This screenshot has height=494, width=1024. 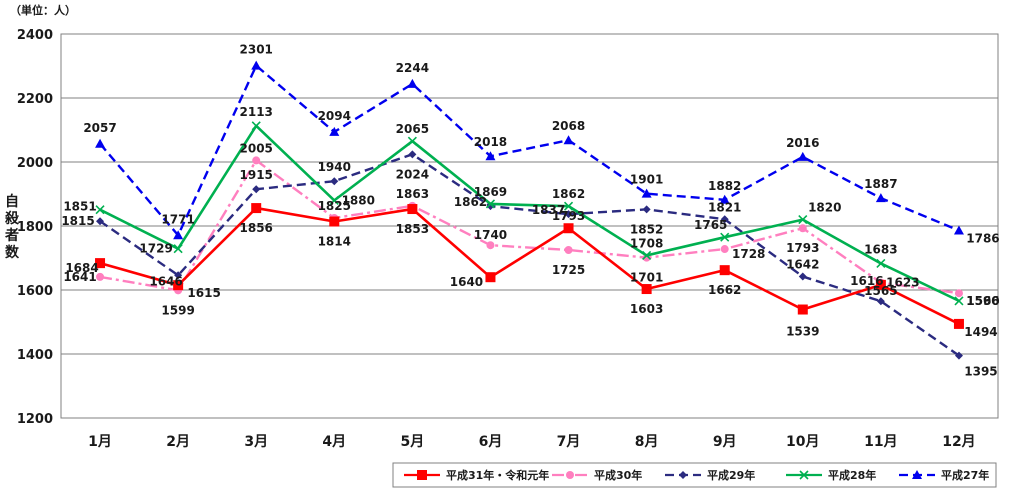 I want to click on data-label: 1851, so click(x=79, y=207).